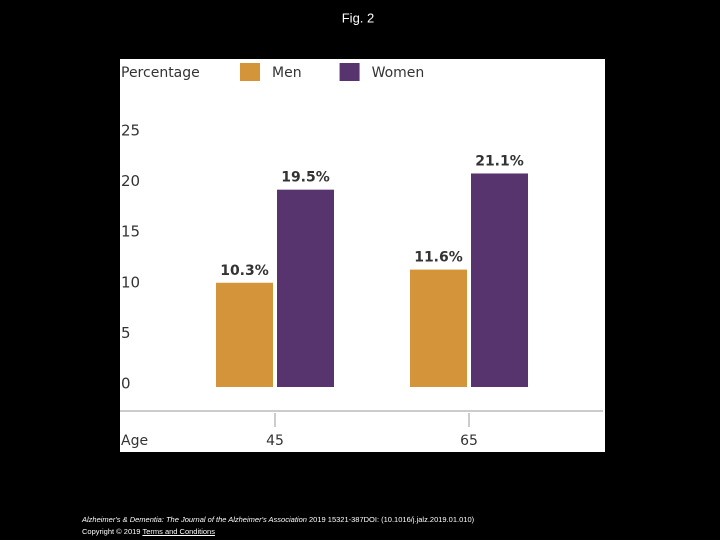 Image resolution: width=720 pixels, height=540 pixels. Describe the element at coordinates (275, 441) in the screenshot. I see `x-tick-label: 45` at that location.